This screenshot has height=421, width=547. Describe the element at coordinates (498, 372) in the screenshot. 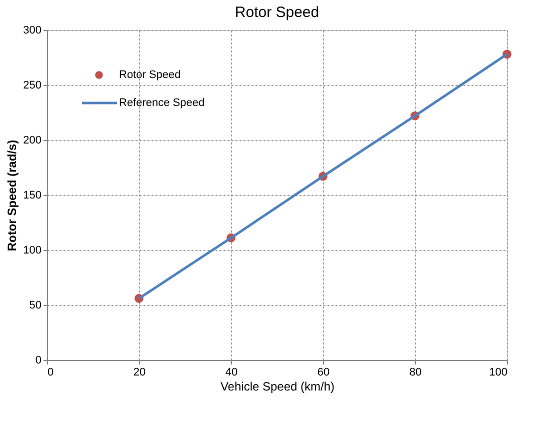

I see `x-tick-label: 100` at that location.